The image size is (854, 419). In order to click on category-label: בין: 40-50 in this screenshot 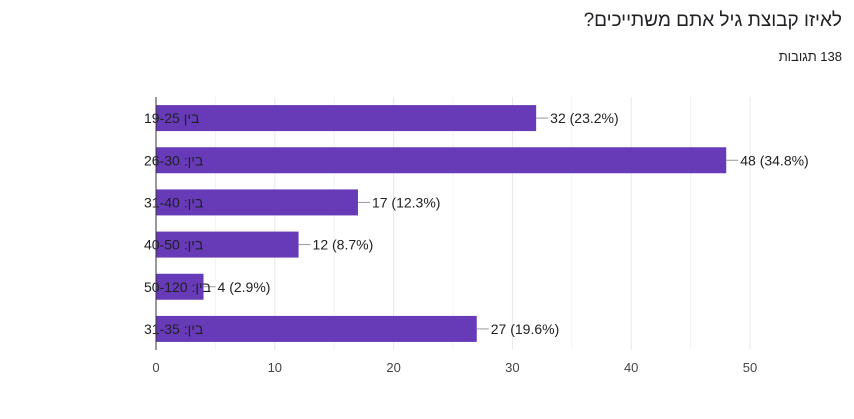, I will do `click(173, 245)`.